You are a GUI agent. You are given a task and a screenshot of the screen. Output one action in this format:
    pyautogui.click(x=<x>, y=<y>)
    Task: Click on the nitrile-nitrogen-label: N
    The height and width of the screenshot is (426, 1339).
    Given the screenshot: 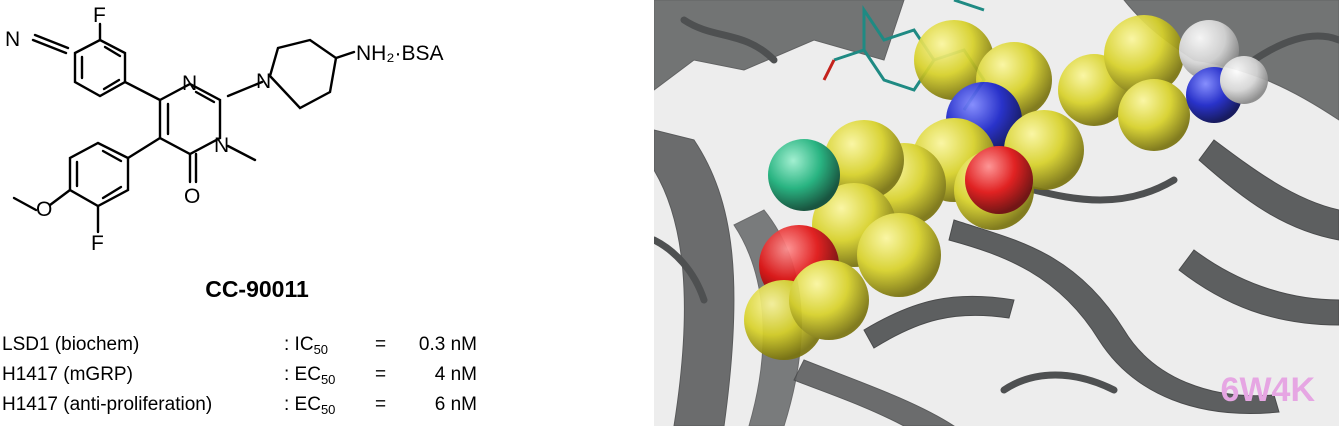 What is the action you would take?
    pyautogui.click(x=12, y=39)
    